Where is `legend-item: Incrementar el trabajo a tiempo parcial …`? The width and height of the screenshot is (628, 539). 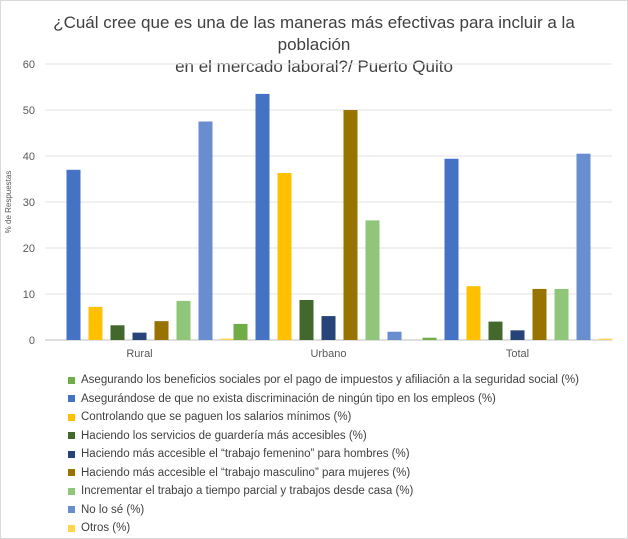 legend-item: Incrementar el trabajo a tiempo parcial … is located at coordinates (340, 491).